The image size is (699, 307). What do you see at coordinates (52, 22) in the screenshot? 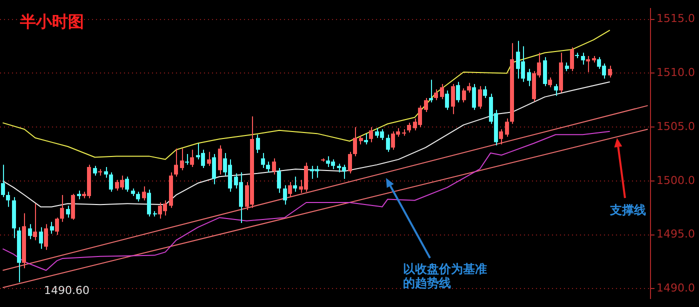
I see `chart-title: 半小时图` at bounding box center [52, 22].